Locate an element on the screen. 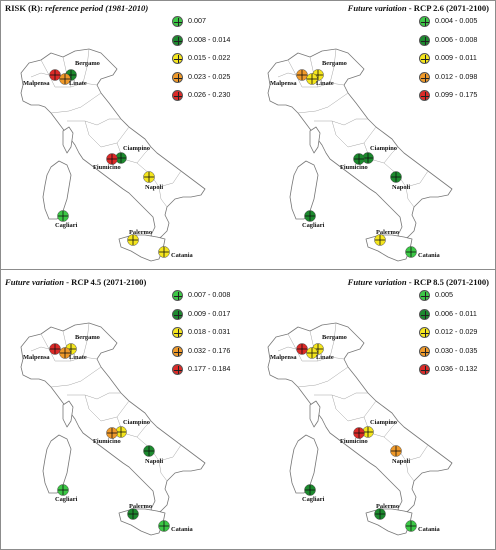 This screenshot has width=496, height=550. legend-item: 0.004 - 0.005 is located at coordinates (457, 23).